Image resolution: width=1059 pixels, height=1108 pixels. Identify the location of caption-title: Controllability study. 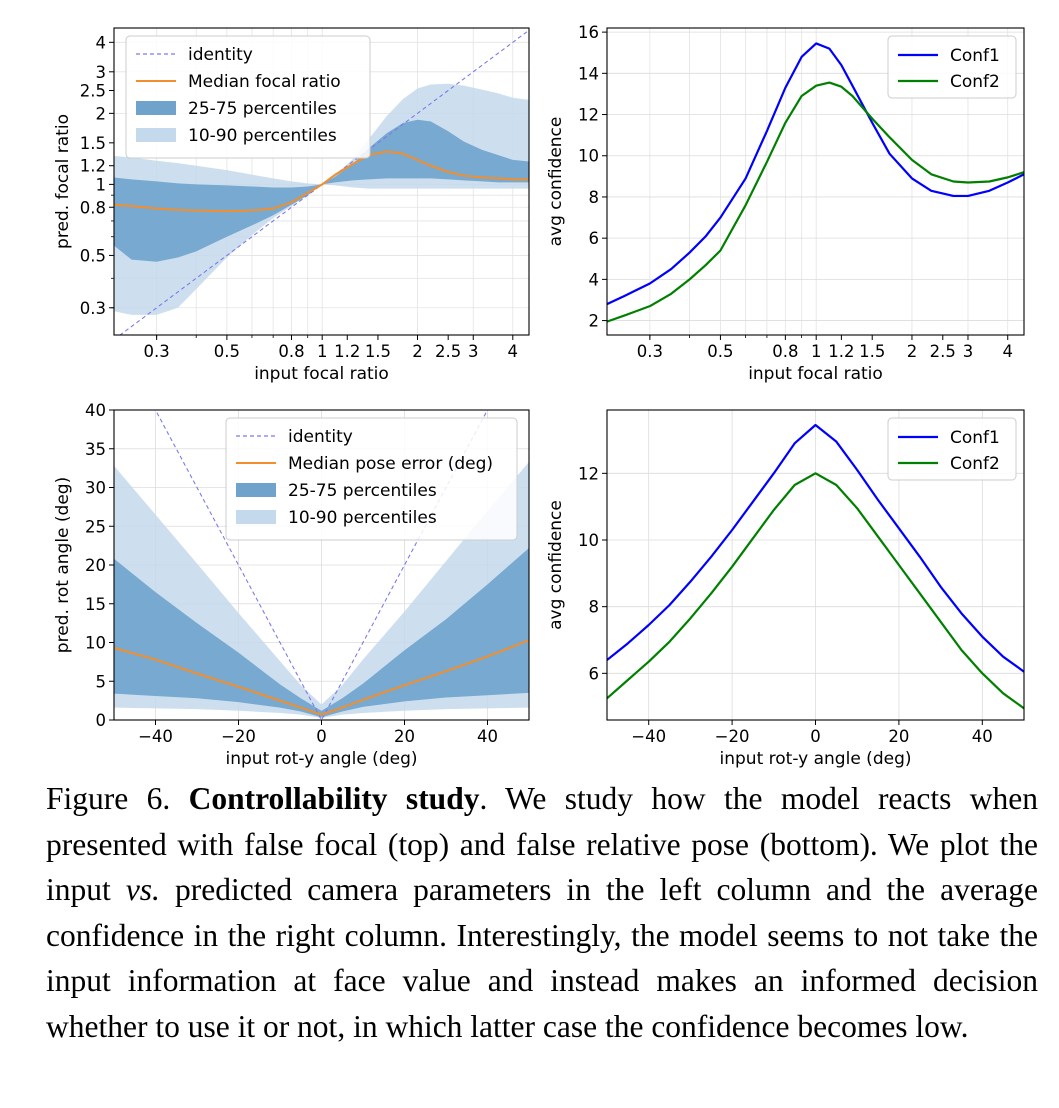
(334, 798).